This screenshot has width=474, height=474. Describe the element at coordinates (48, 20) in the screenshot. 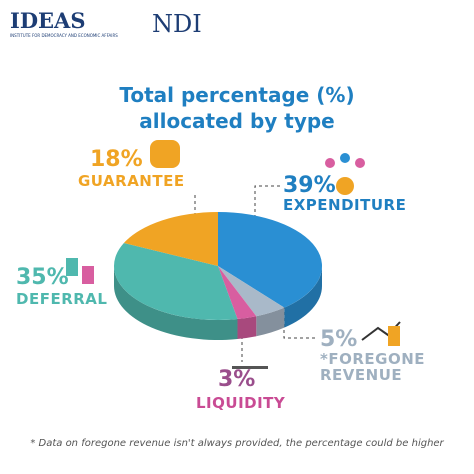

I see `logo-left: IDEAS` at that location.